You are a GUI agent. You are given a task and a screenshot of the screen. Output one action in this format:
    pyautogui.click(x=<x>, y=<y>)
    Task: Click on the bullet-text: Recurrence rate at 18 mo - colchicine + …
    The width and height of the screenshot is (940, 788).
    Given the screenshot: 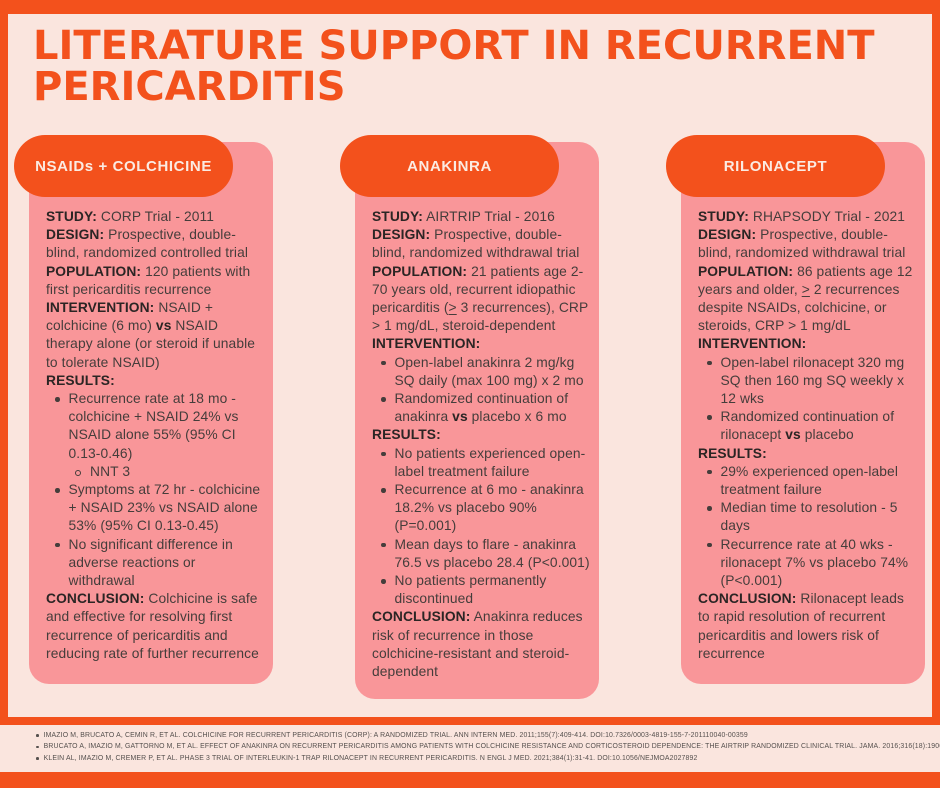 What is the action you would take?
    pyautogui.click(x=153, y=426)
    